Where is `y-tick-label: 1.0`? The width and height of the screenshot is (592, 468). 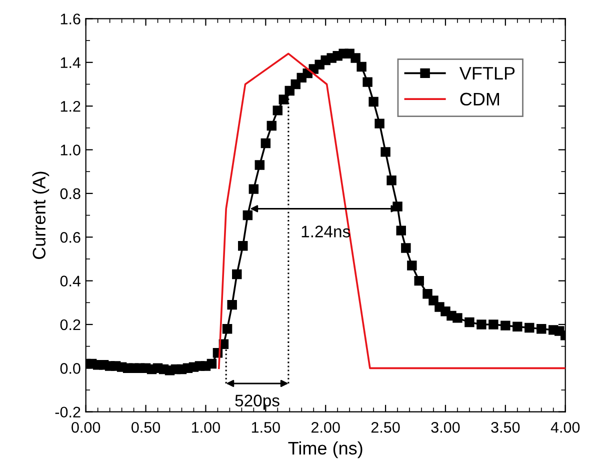
y-tick-label: 1.0 is located at coordinates (70, 150).